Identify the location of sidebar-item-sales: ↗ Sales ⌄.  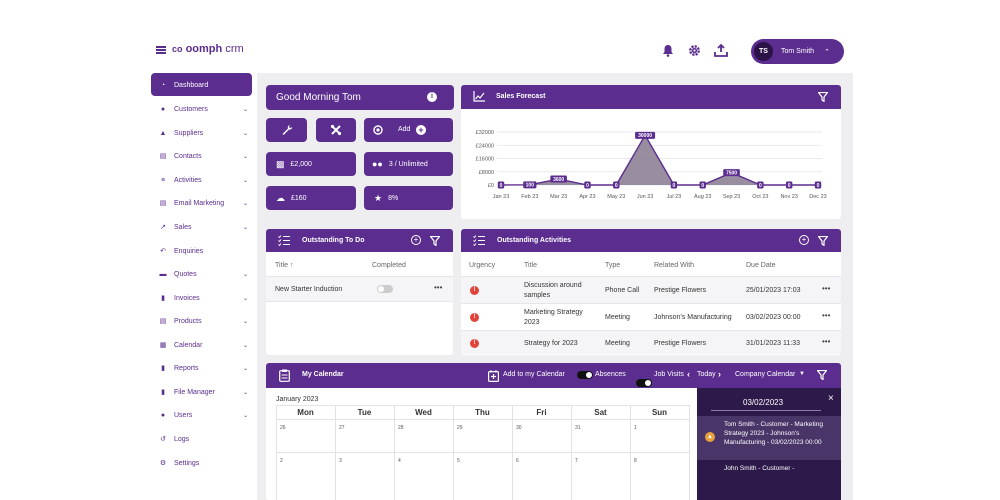
(203, 227).